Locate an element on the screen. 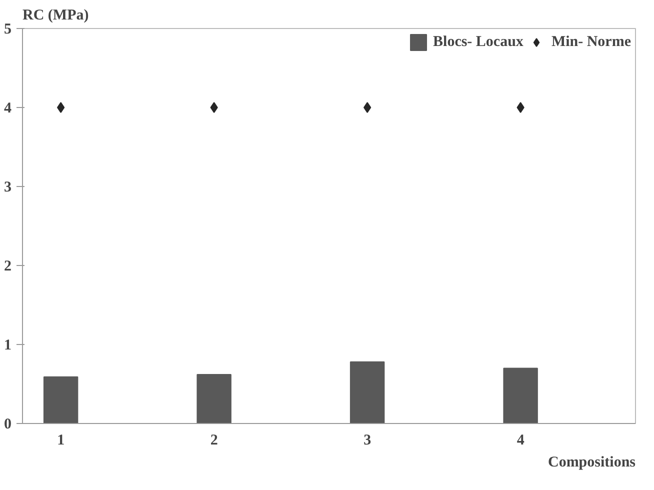 This screenshot has width=654, height=490. y-tick-label: 5 is located at coordinates (8, 30).